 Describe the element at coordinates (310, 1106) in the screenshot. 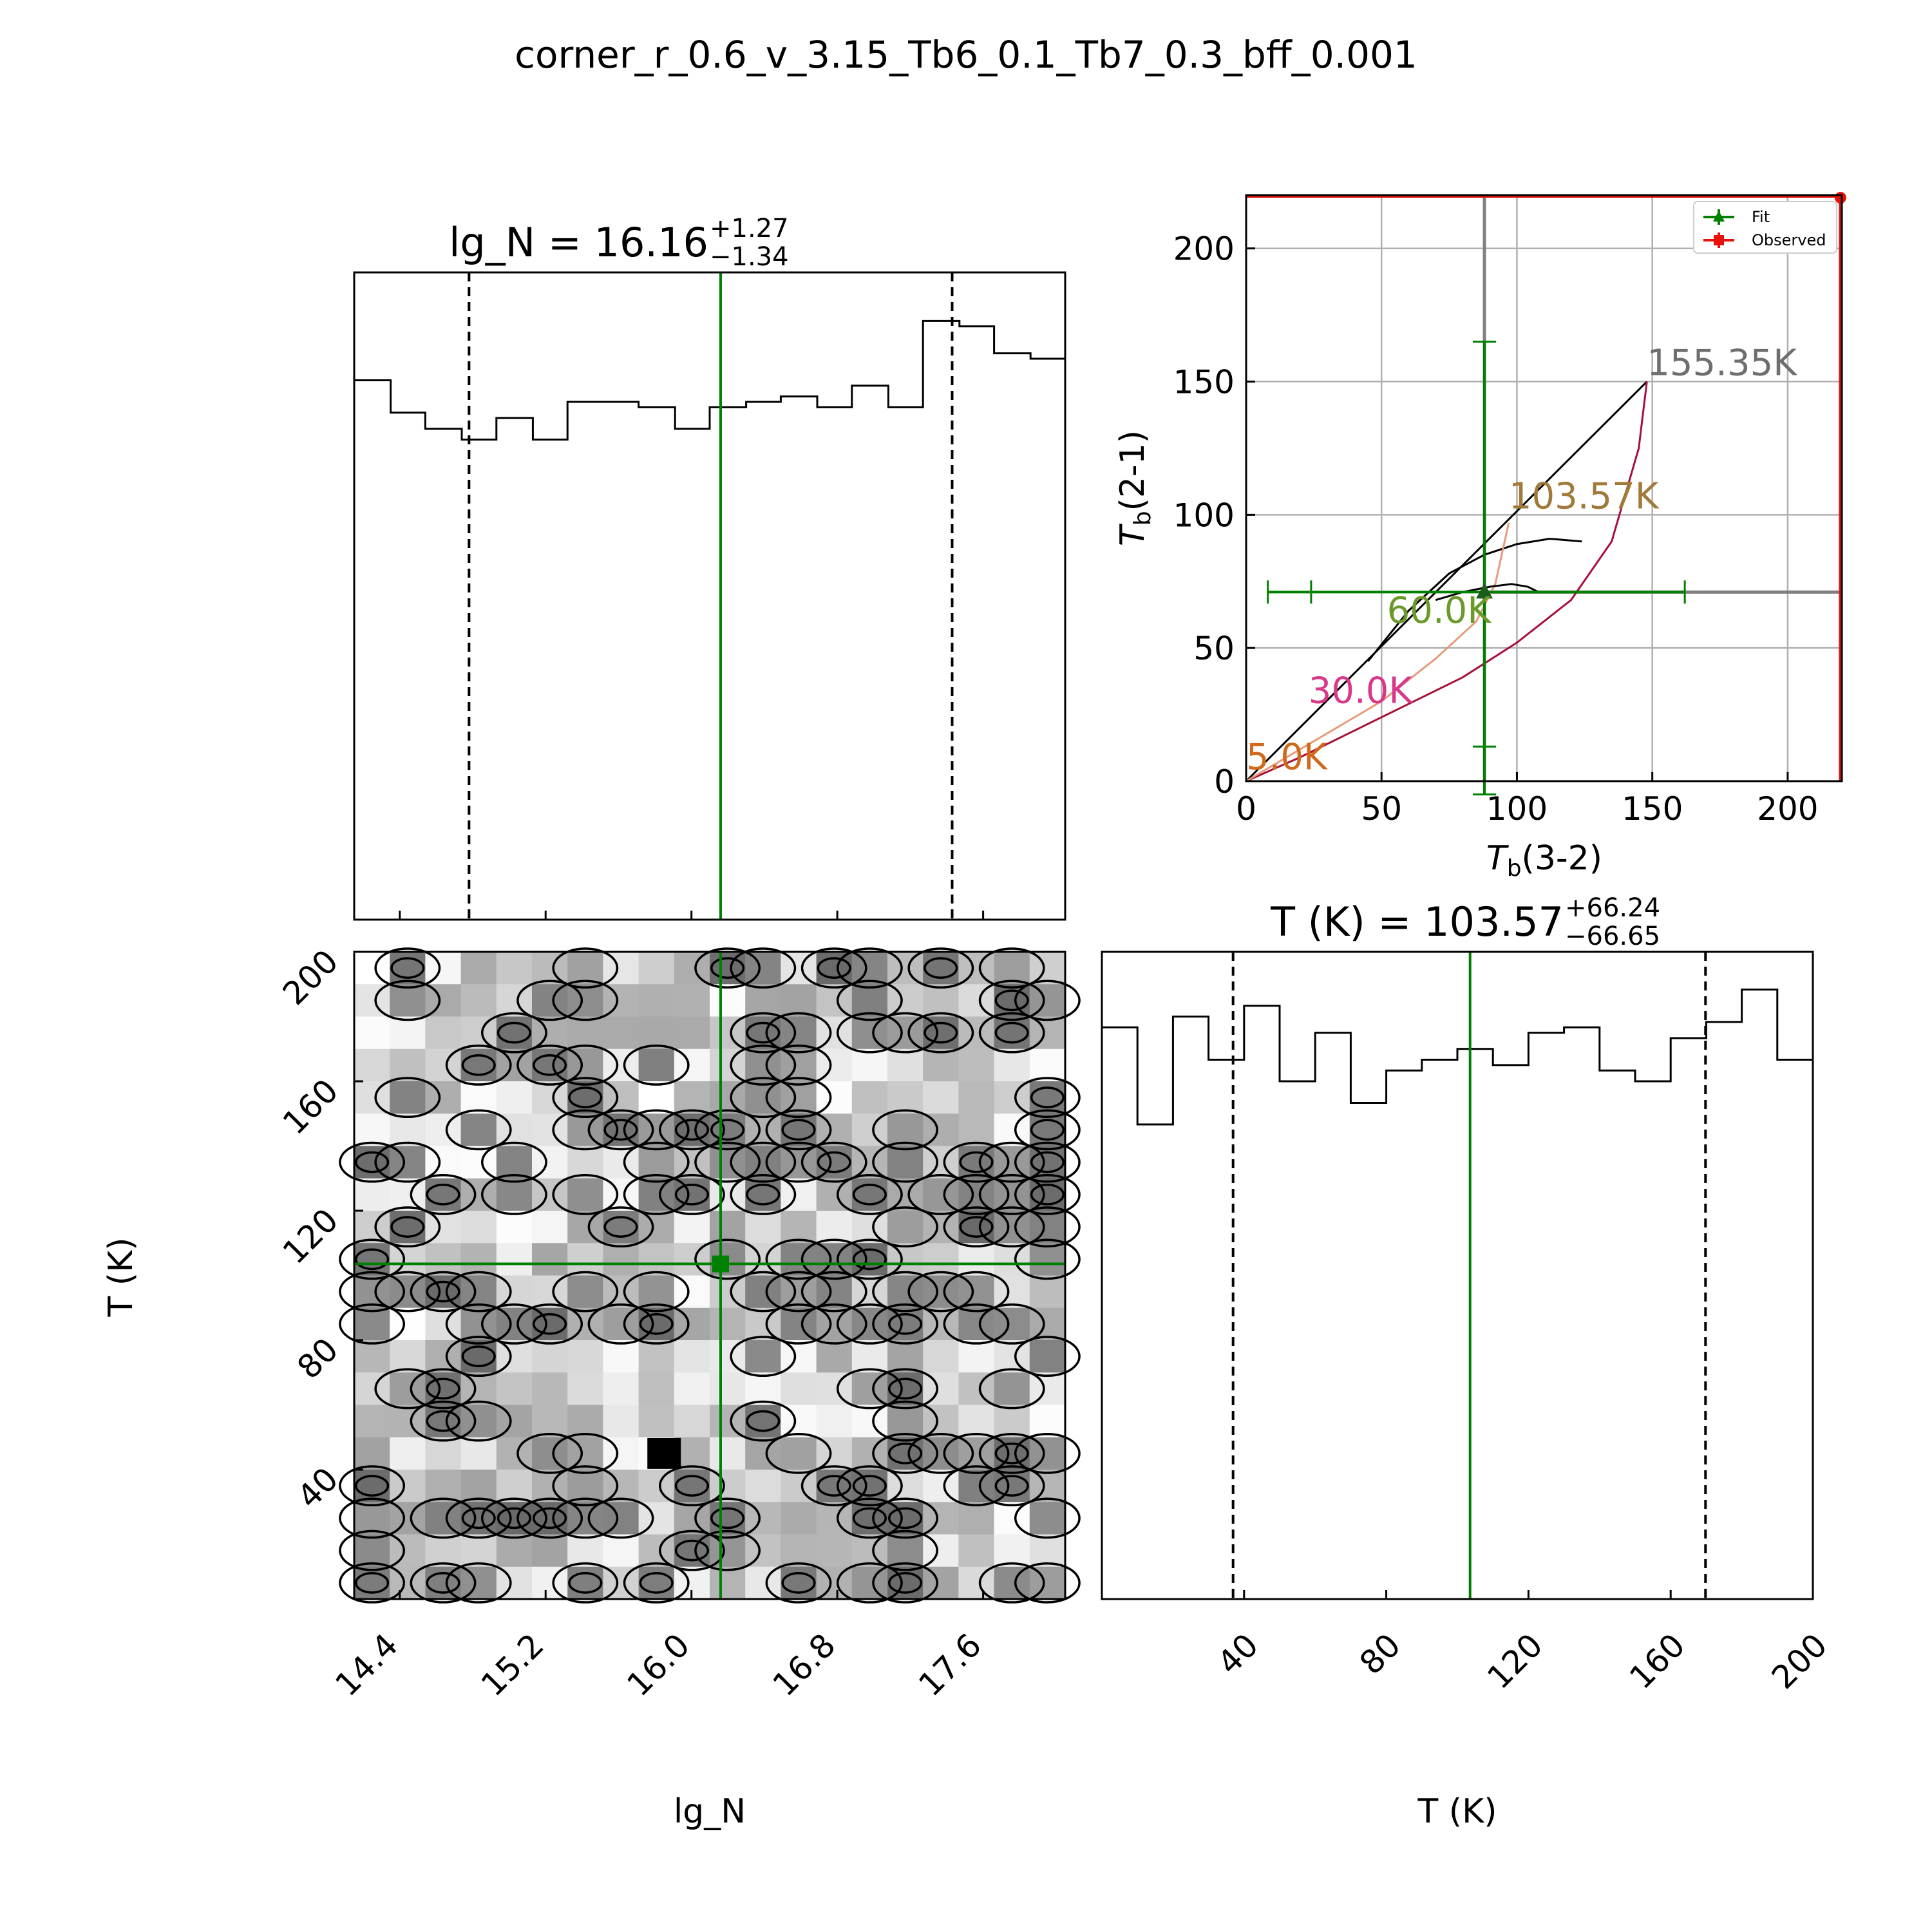

I see `hist2d-ytick-label: 160` at that location.